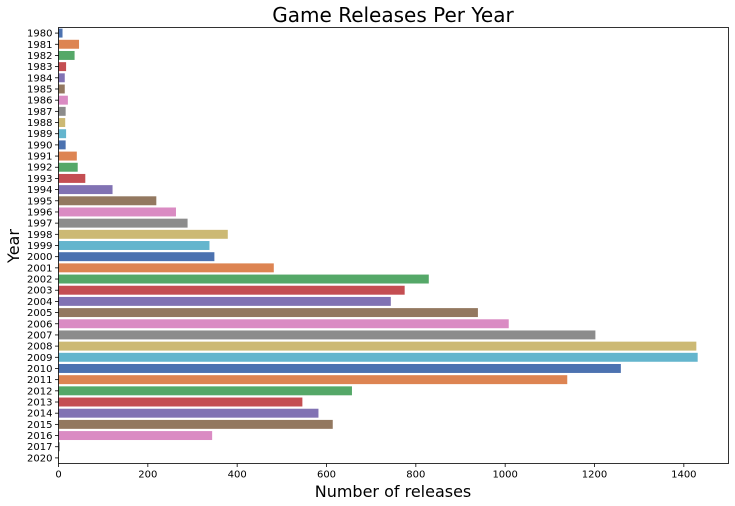  Describe the element at coordinates (39, 212) in the screenshot. I see `y-tick-label-1996: 1996` at that location.